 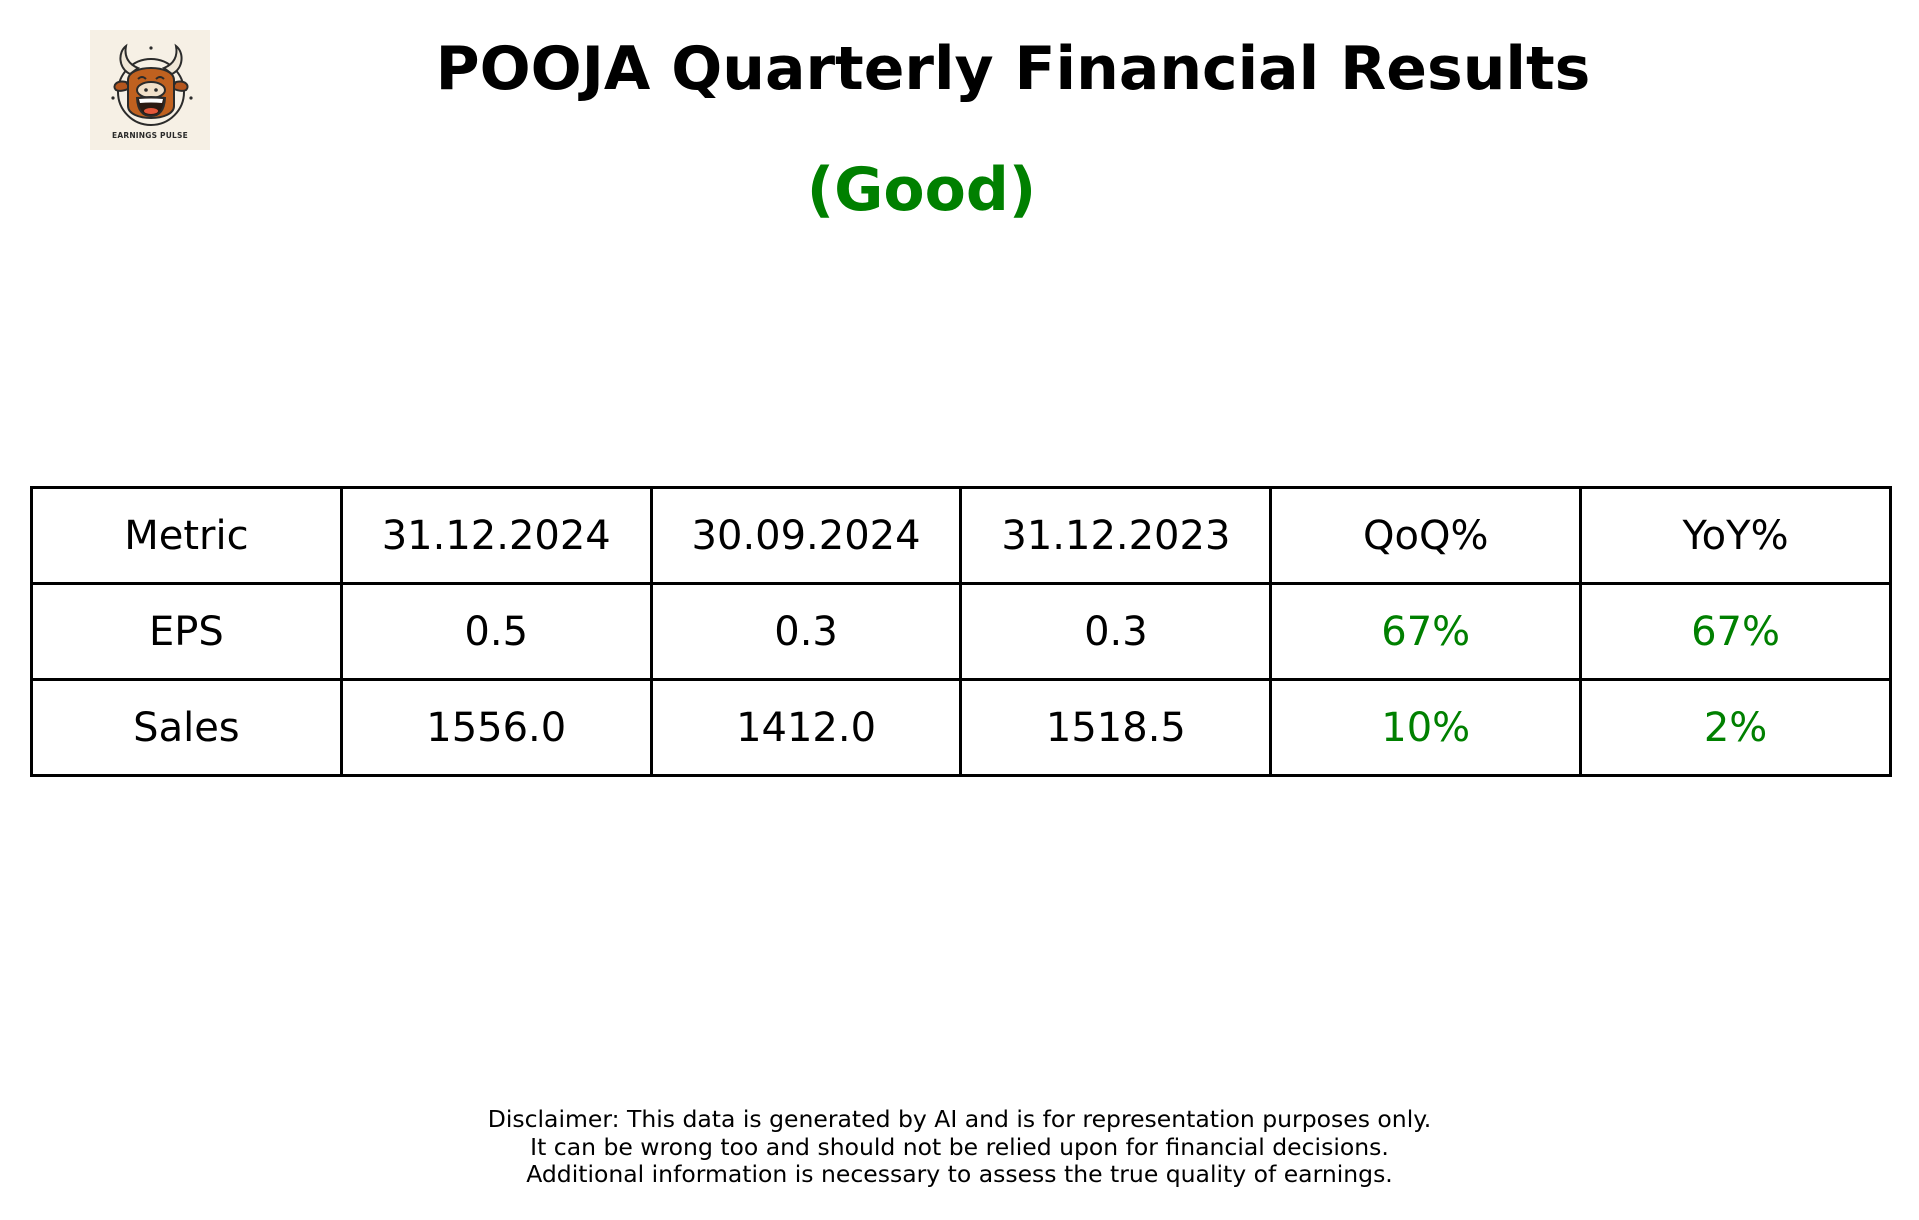 What do you see at coordinates (1013, 69) in the screenshot?
I see `page-title: POOJA Quarterly Financial Results` at bounding box center [1013, 69].